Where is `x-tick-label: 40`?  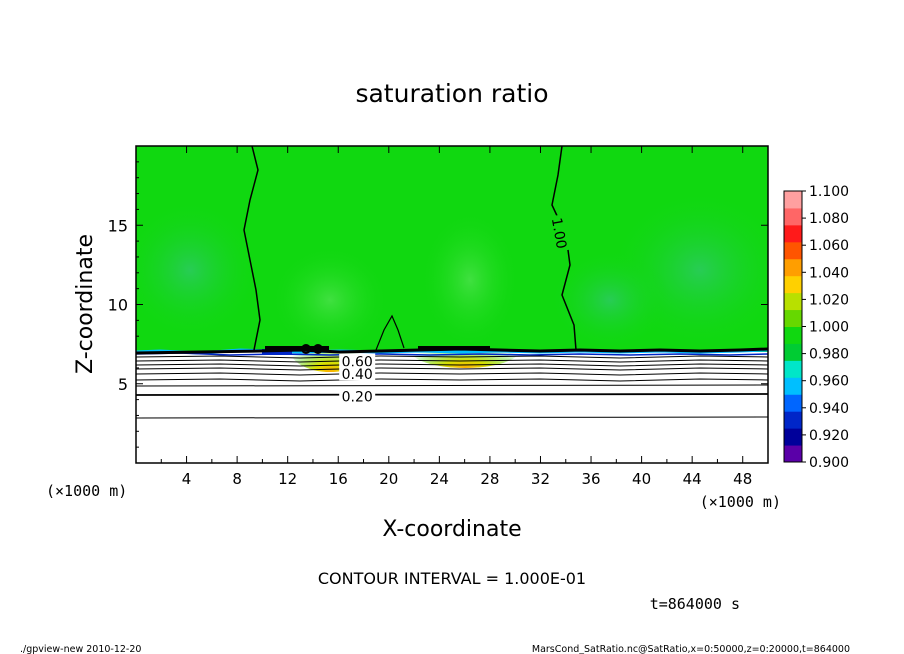
x-tick-label: 40 is located at coordinates (641, 479).